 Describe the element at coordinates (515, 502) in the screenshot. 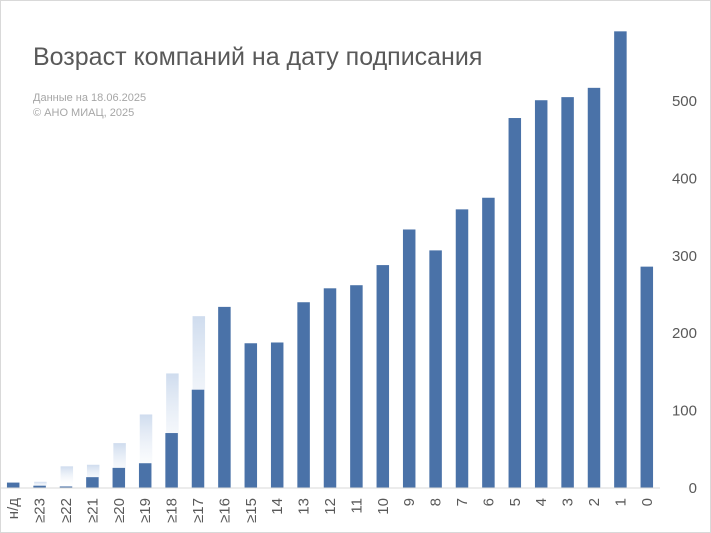

I see `x-tick-label: 5` at that location.